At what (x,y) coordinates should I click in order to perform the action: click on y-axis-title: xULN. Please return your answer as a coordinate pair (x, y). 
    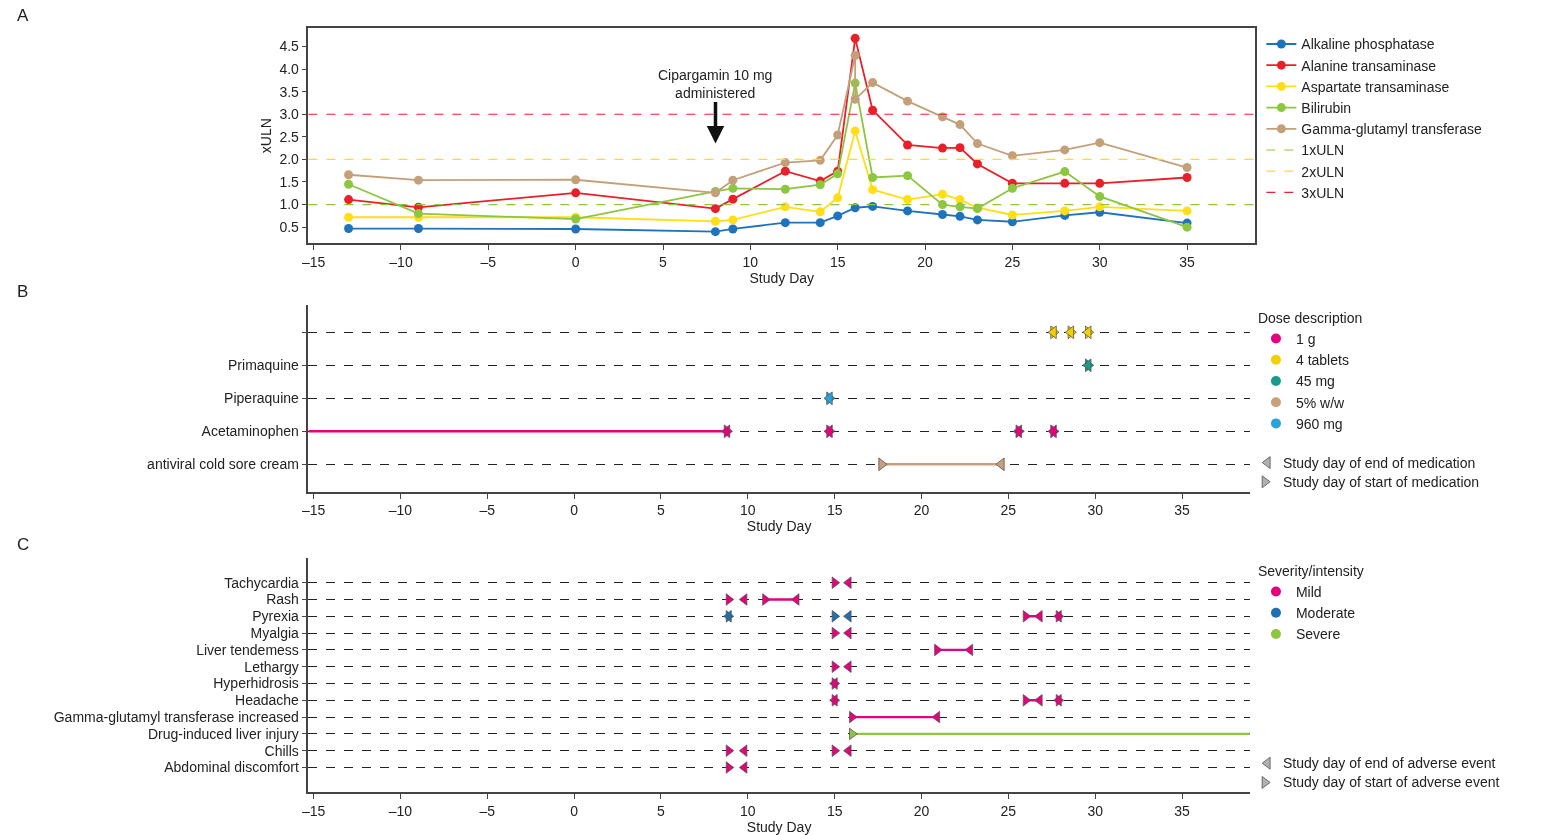
    Looking at the image, I should click on (266, 136).